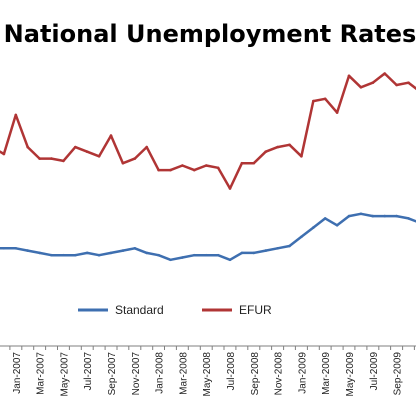  What do you see at coordinates (374, 371) in the screenshot?
I see `x-tick-label: Jul-2009` at bounding box center [374, 371].